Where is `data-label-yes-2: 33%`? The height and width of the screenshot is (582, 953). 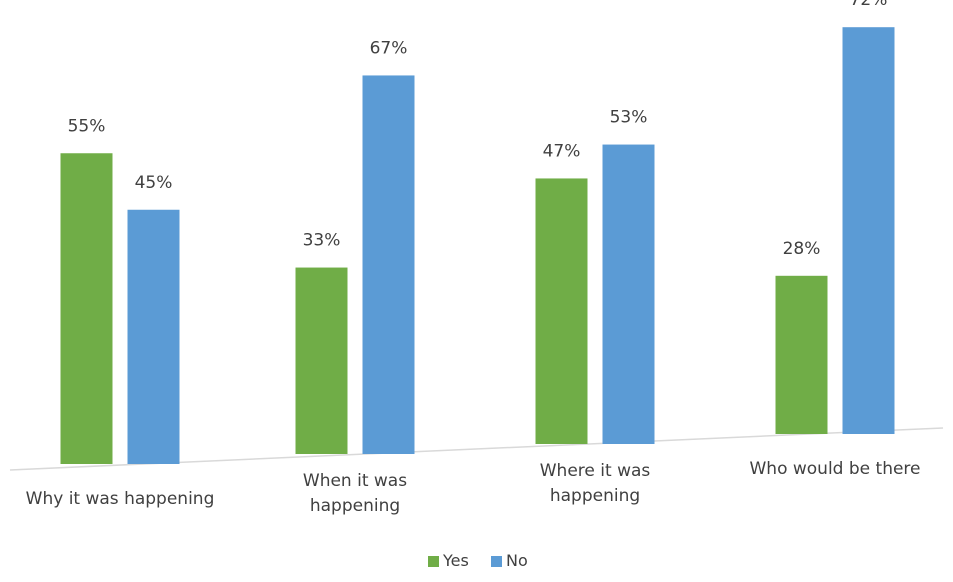
data-label-yes-2: 33% is located at coordinates (322, 241).